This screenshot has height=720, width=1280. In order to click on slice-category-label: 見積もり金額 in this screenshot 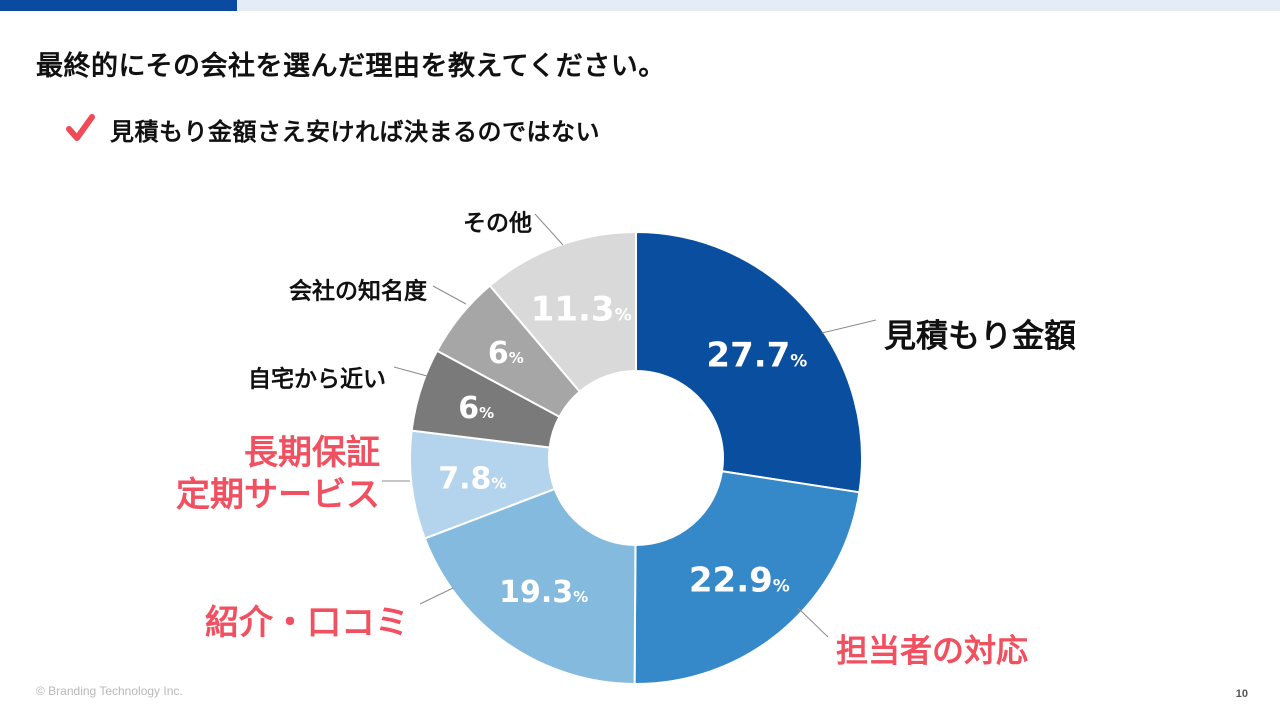, I will do `click(980, 336)`.